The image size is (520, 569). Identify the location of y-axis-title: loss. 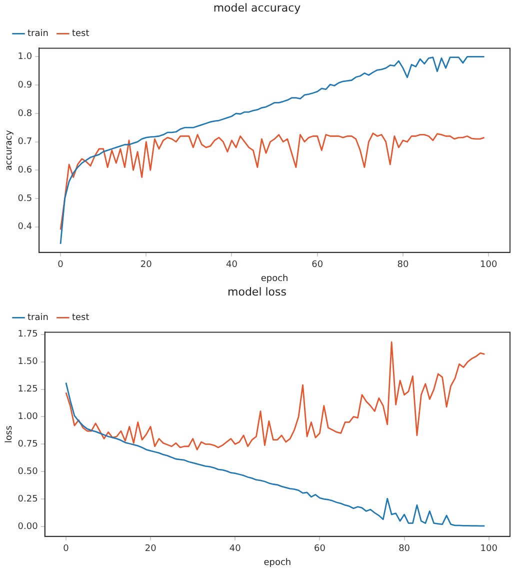
(9, 434).